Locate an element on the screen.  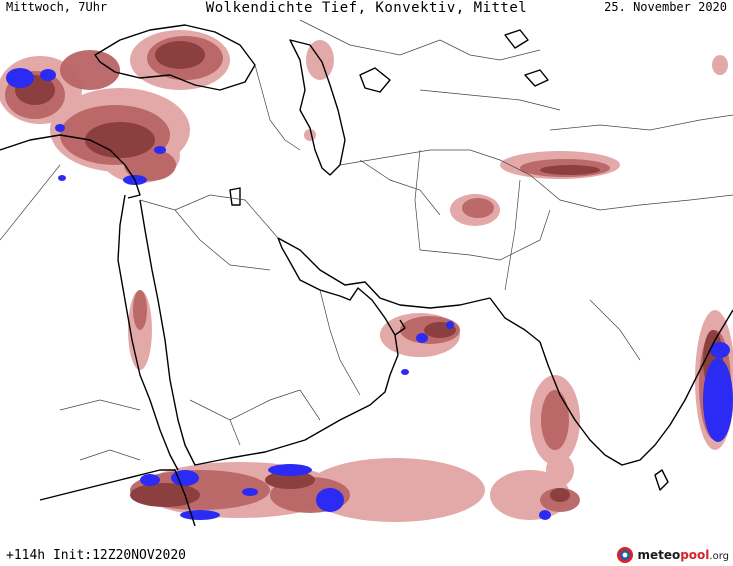
forecast-run-label: +114h Init:12Z20NOV2020 is located at coordinates (96, 555).